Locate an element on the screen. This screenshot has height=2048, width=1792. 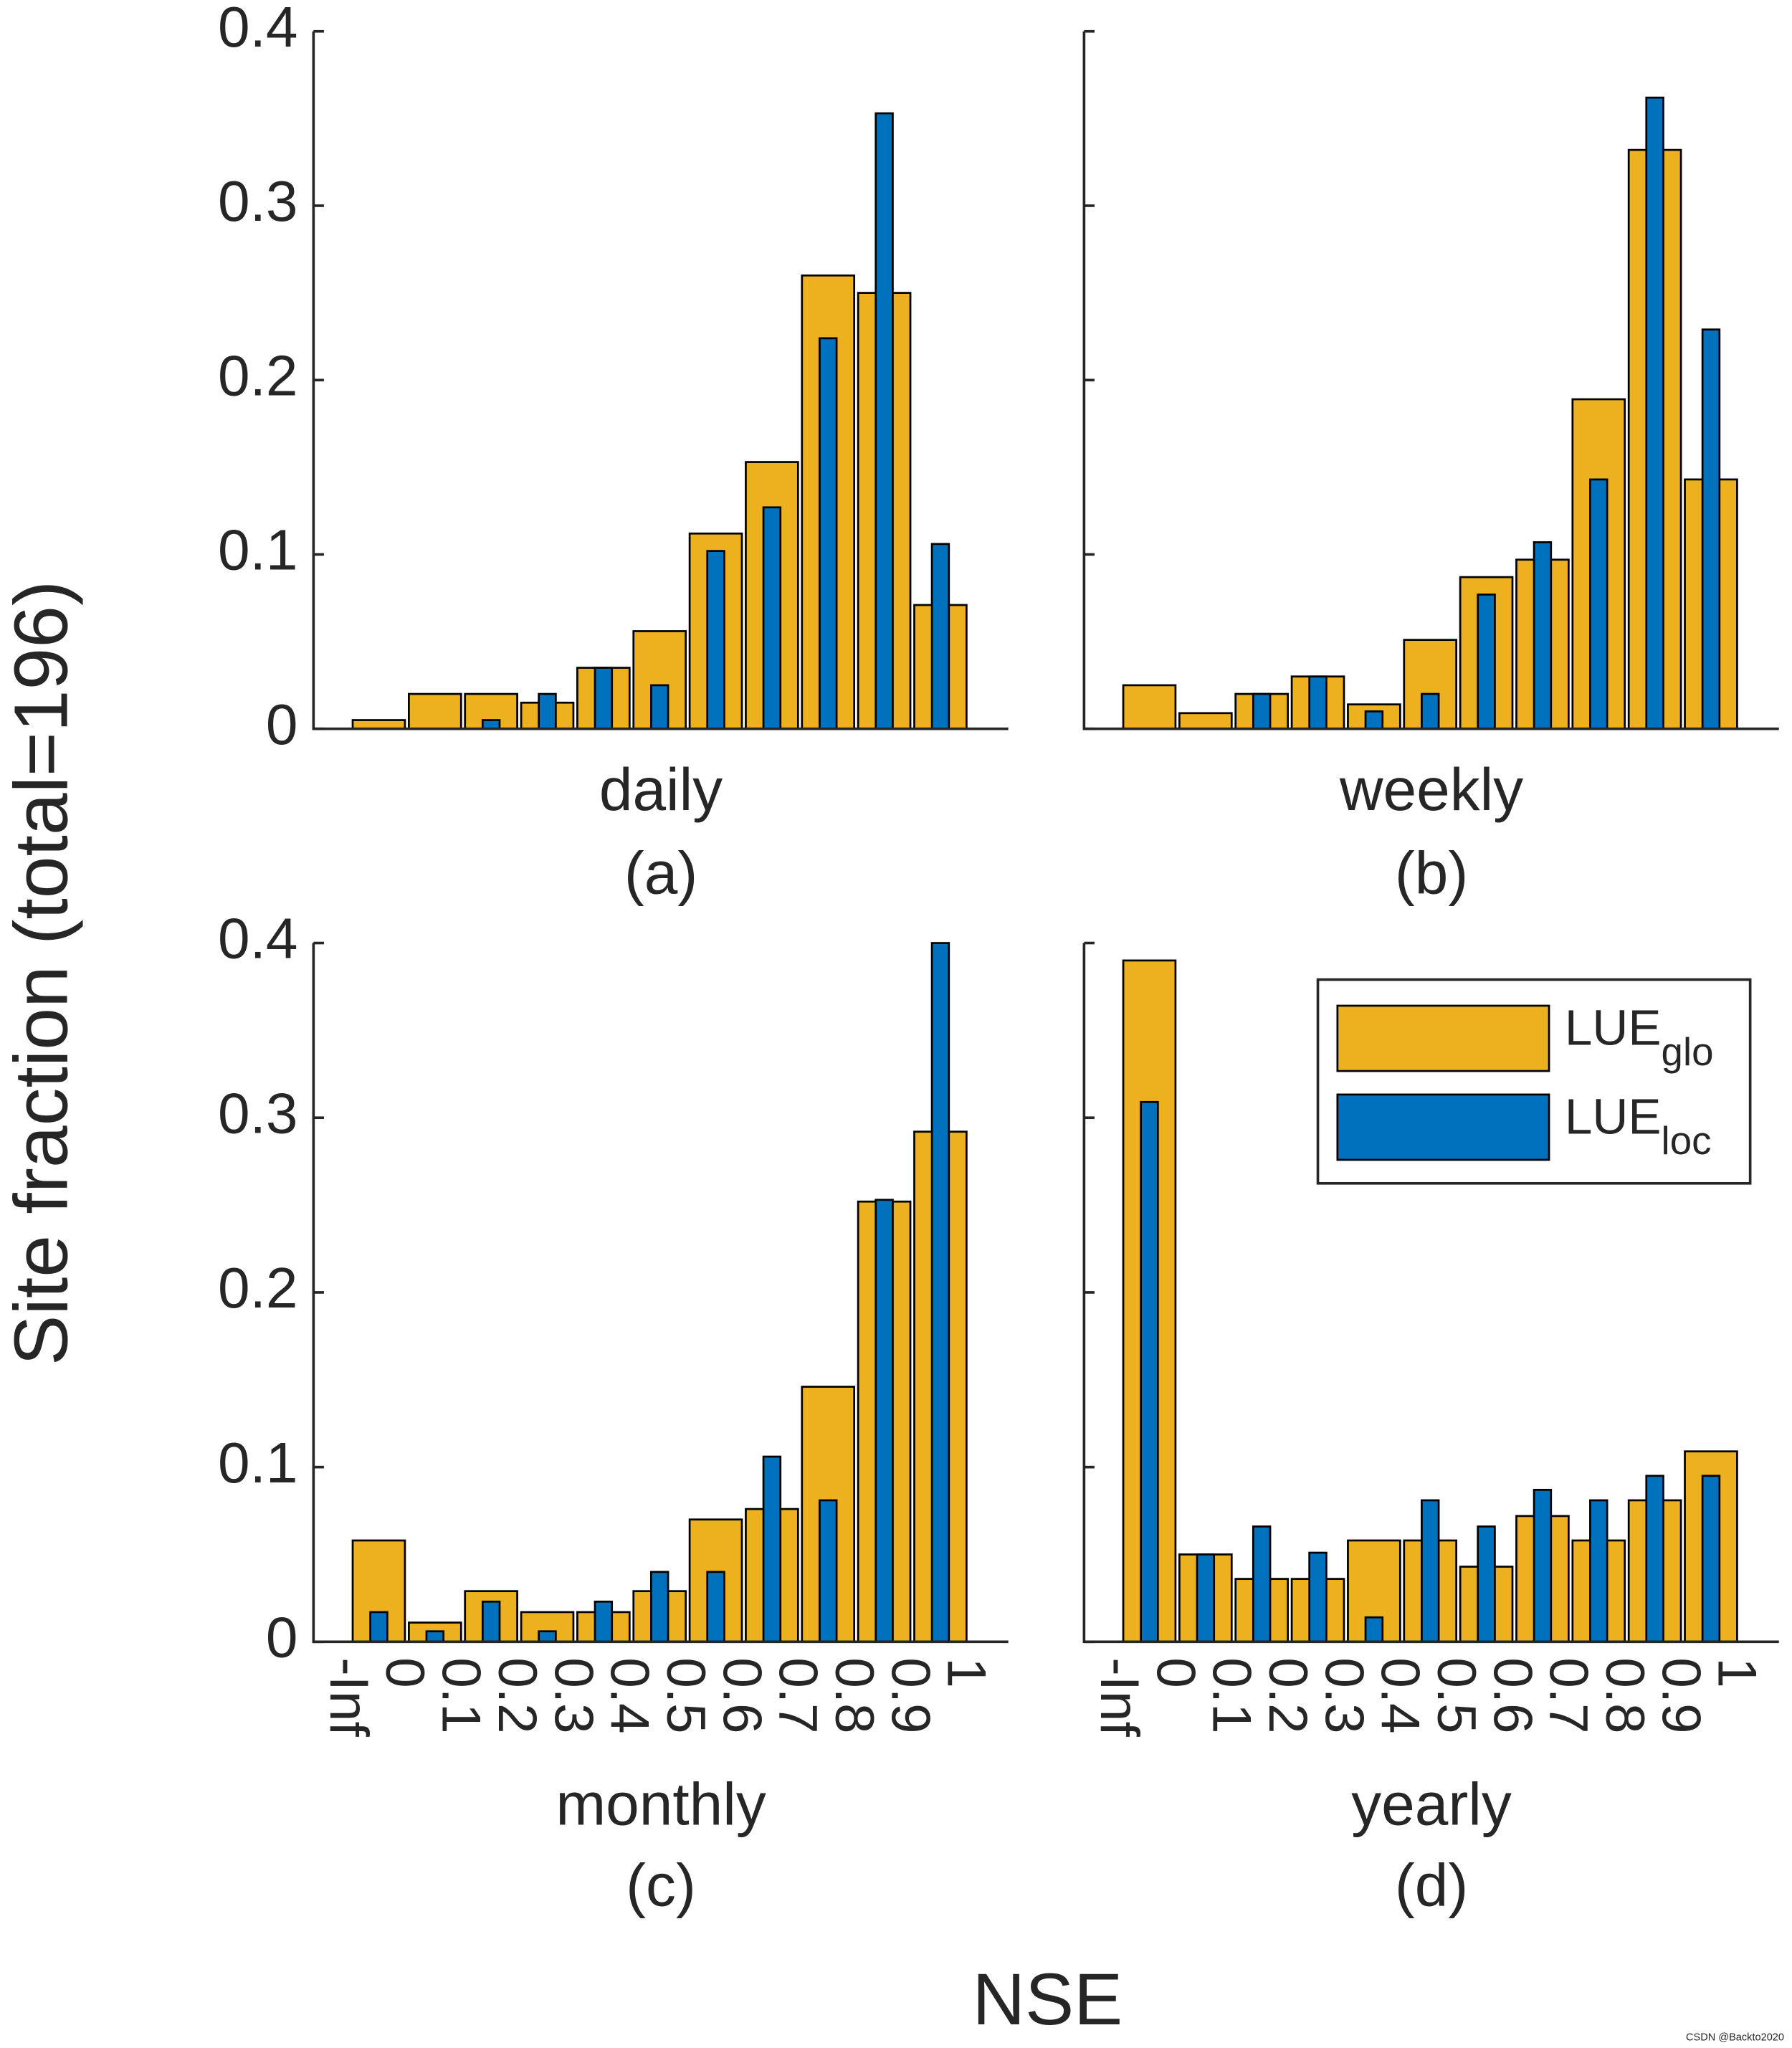
x-label: monthly is located at coordinates (661, 1804).